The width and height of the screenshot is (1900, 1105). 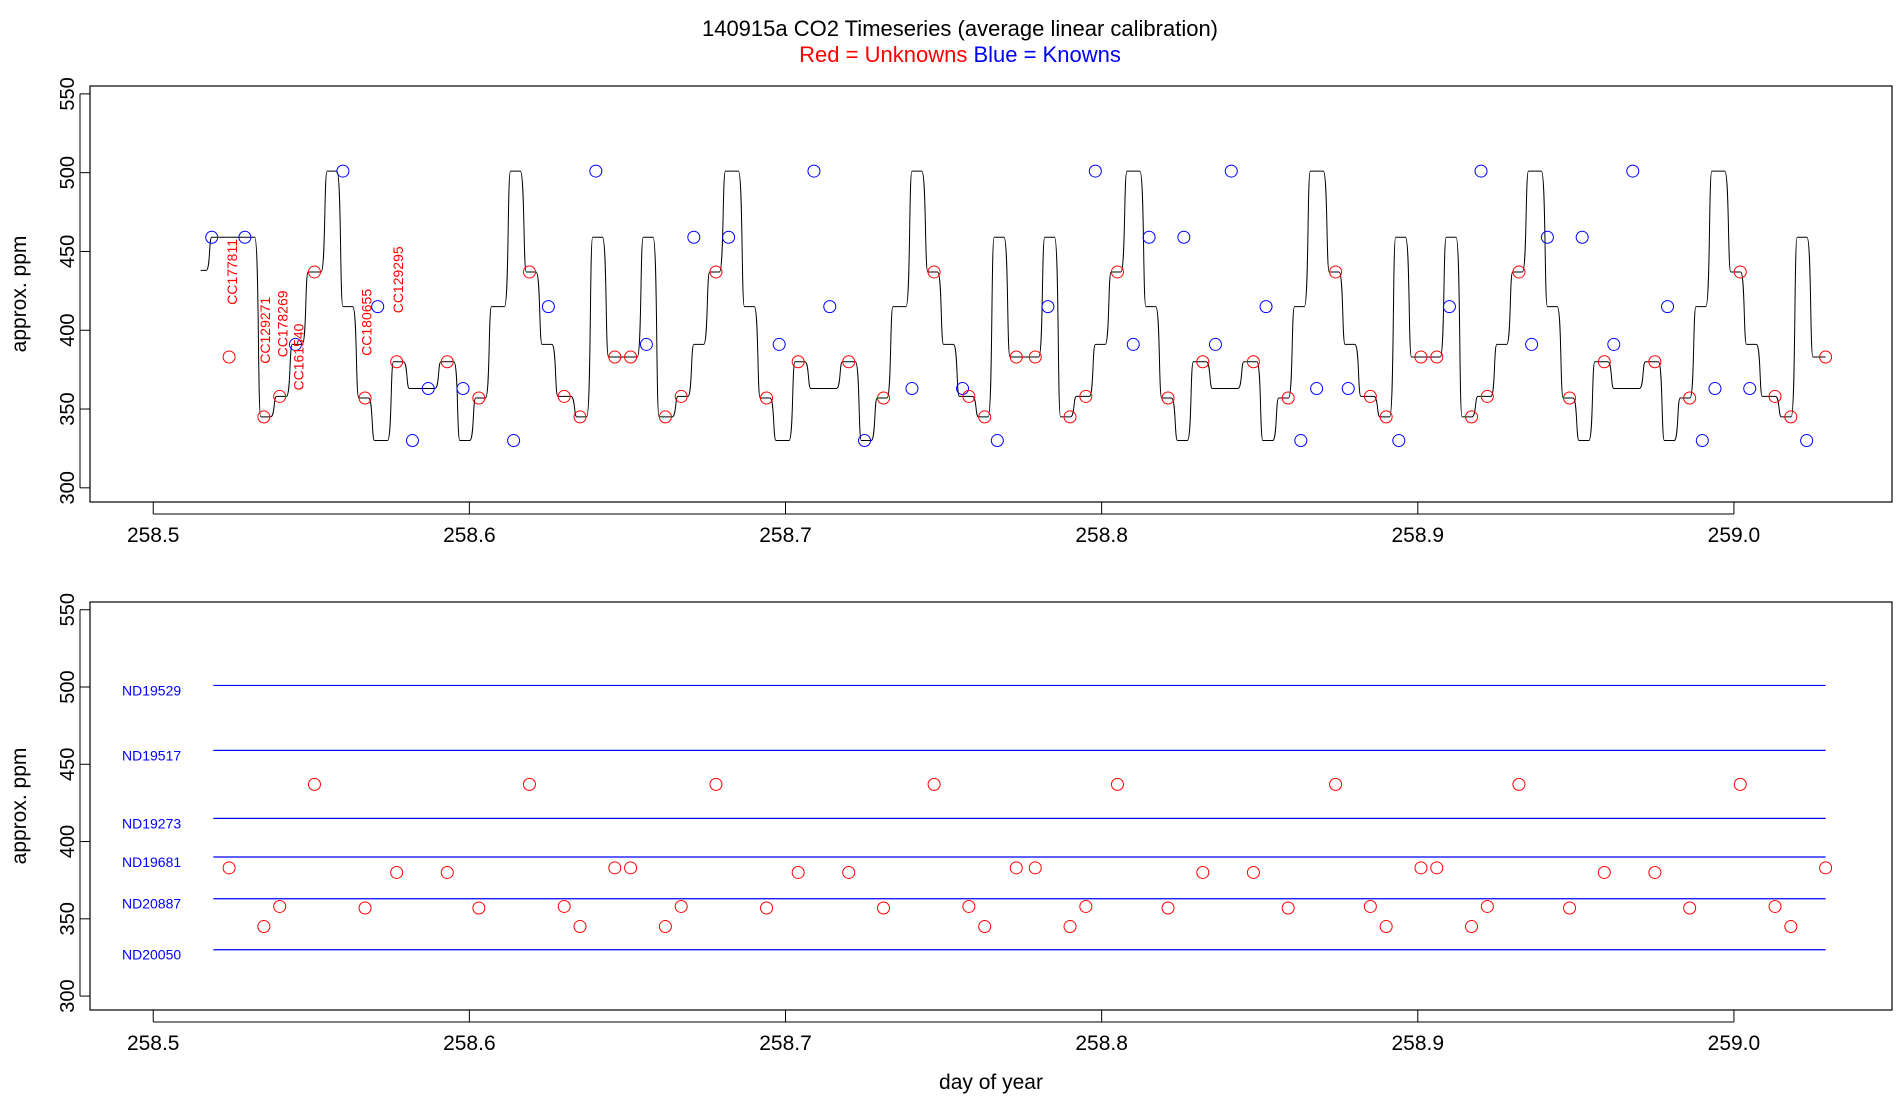 What do you see at coordinates (68, 408) in the screenshot?
I see `y-tick-label: 350` at bounding box center [68, 408].